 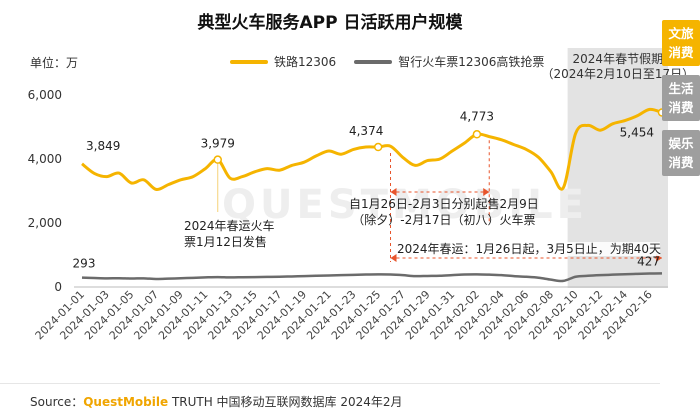 I want to click on source-prefix: Source：, so click(x=57, y=402).